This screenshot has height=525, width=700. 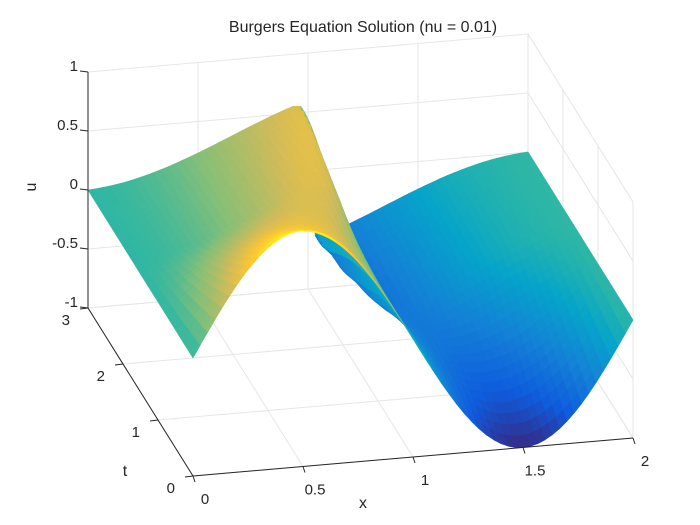 I want to click on y-tick-label: 3, so click(x=66, y=320).